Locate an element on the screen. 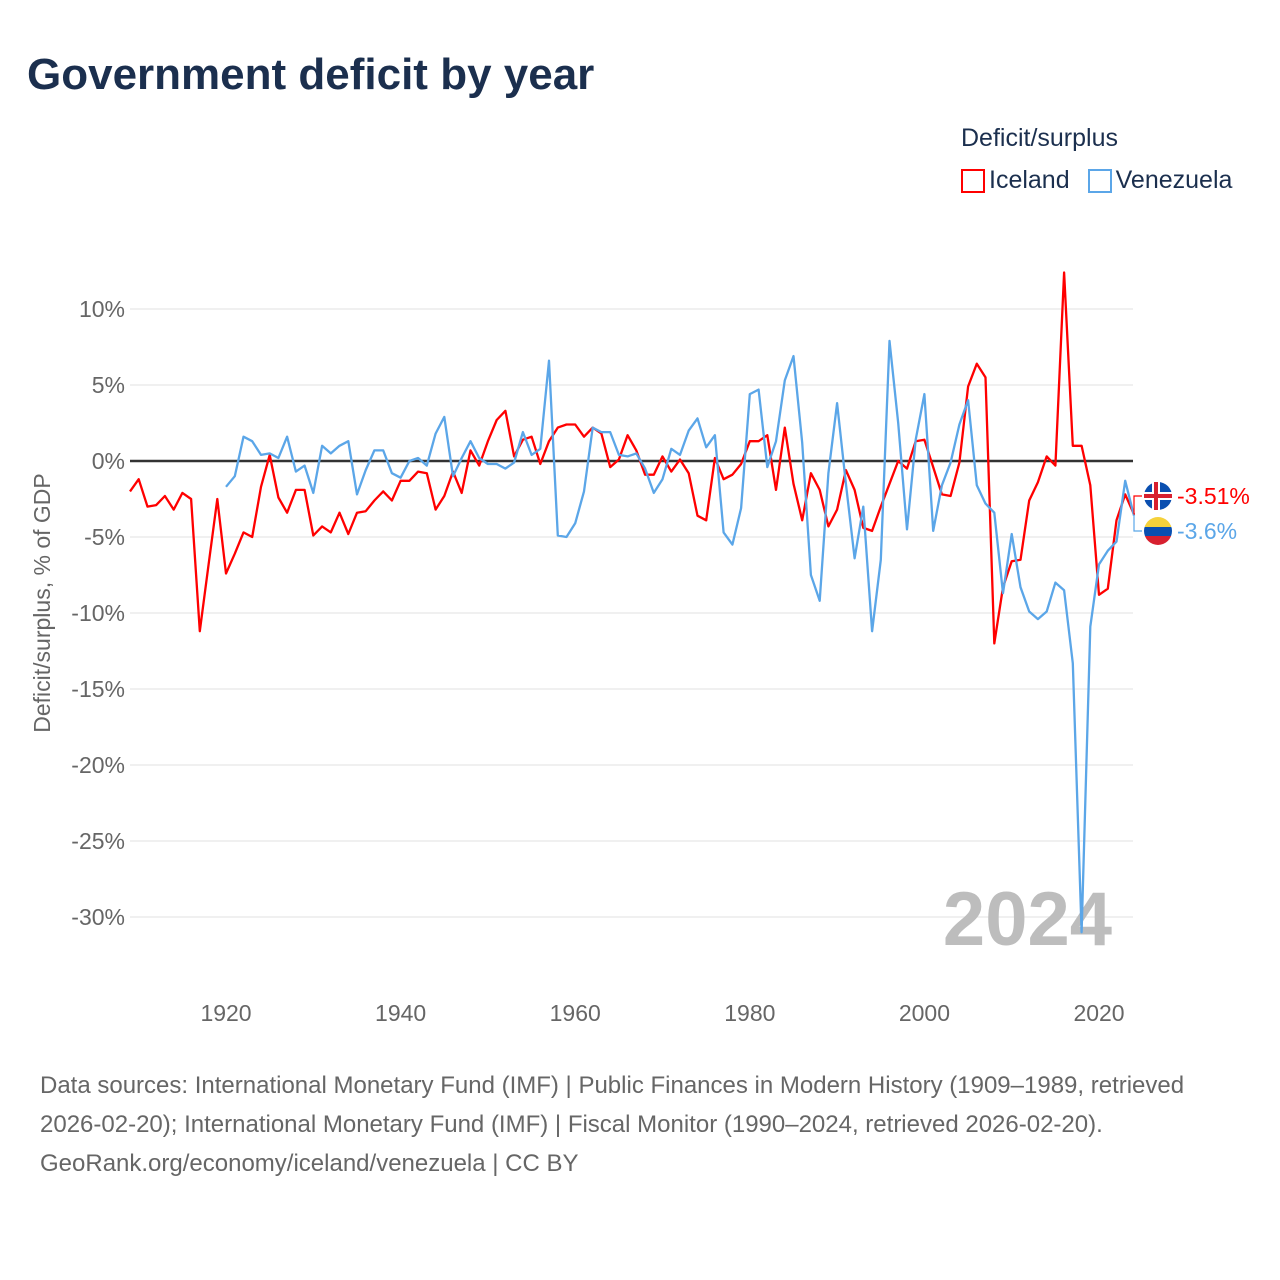 This screenshot has height=1280, width=1280. venezuela-flag-icon is located at coordinates (1158, 531).